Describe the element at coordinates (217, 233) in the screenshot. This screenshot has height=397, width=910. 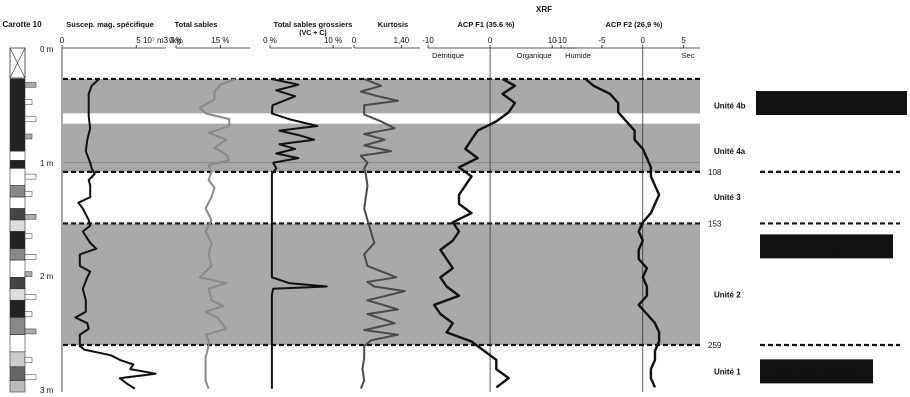
I see `panel-1-series` at that location.